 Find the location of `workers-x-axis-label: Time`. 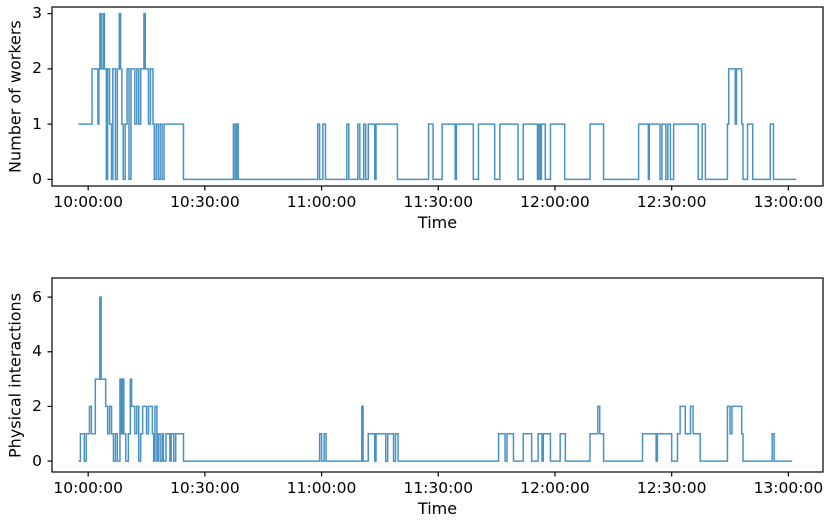

workers-x-axis-label: Time is located at coordinates (437, 222).